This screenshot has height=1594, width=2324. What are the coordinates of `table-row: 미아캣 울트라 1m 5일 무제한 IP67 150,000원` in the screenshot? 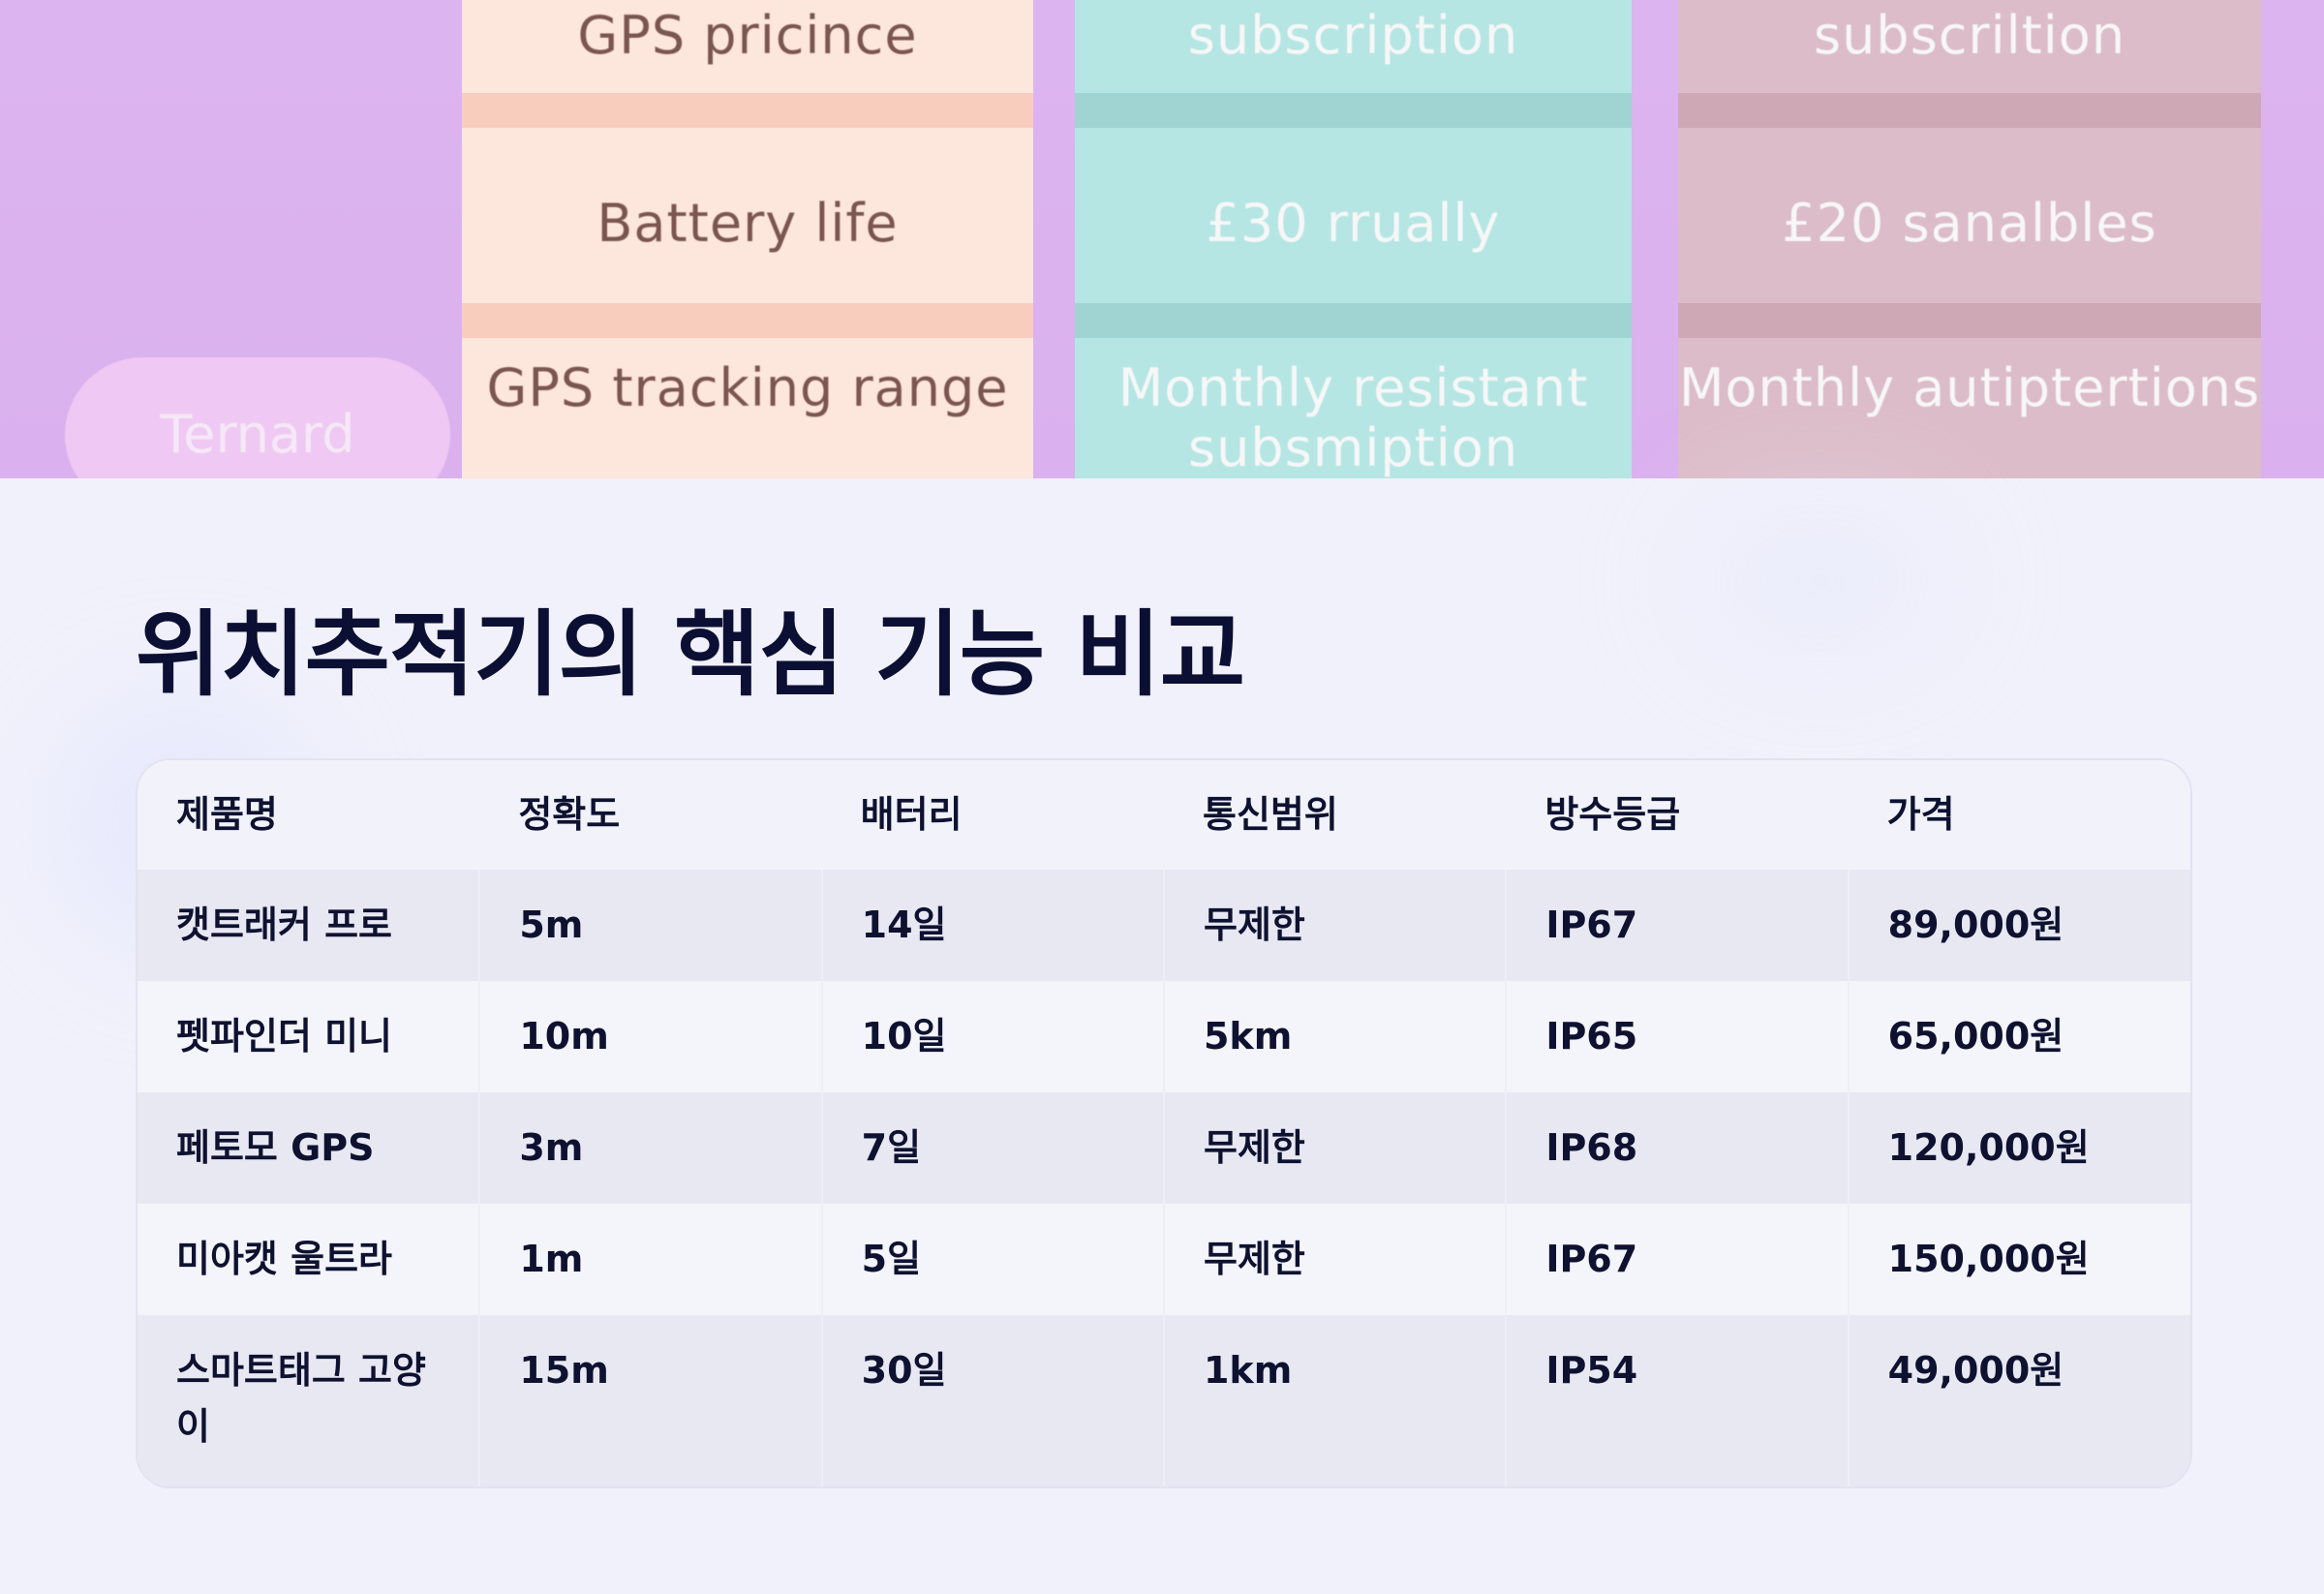 It's located at (1164, 1259).